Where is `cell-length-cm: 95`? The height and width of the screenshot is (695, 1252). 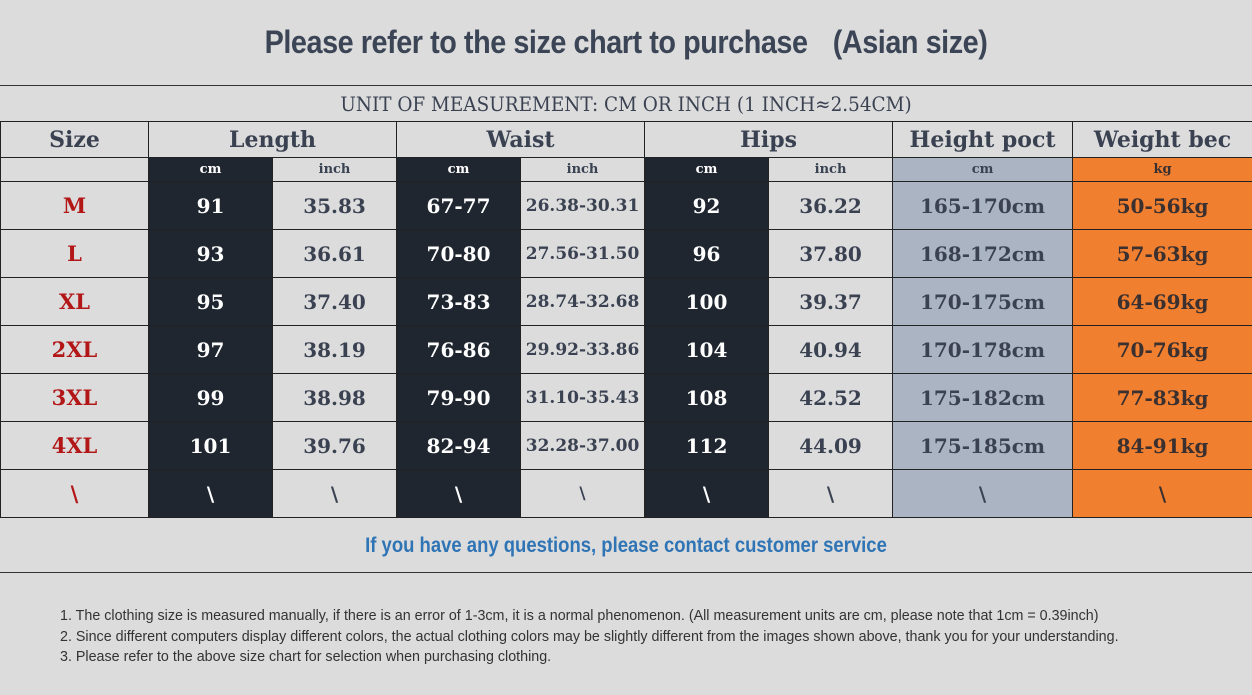 cell-length-cm: 95 is located at coordinates (210, 301).